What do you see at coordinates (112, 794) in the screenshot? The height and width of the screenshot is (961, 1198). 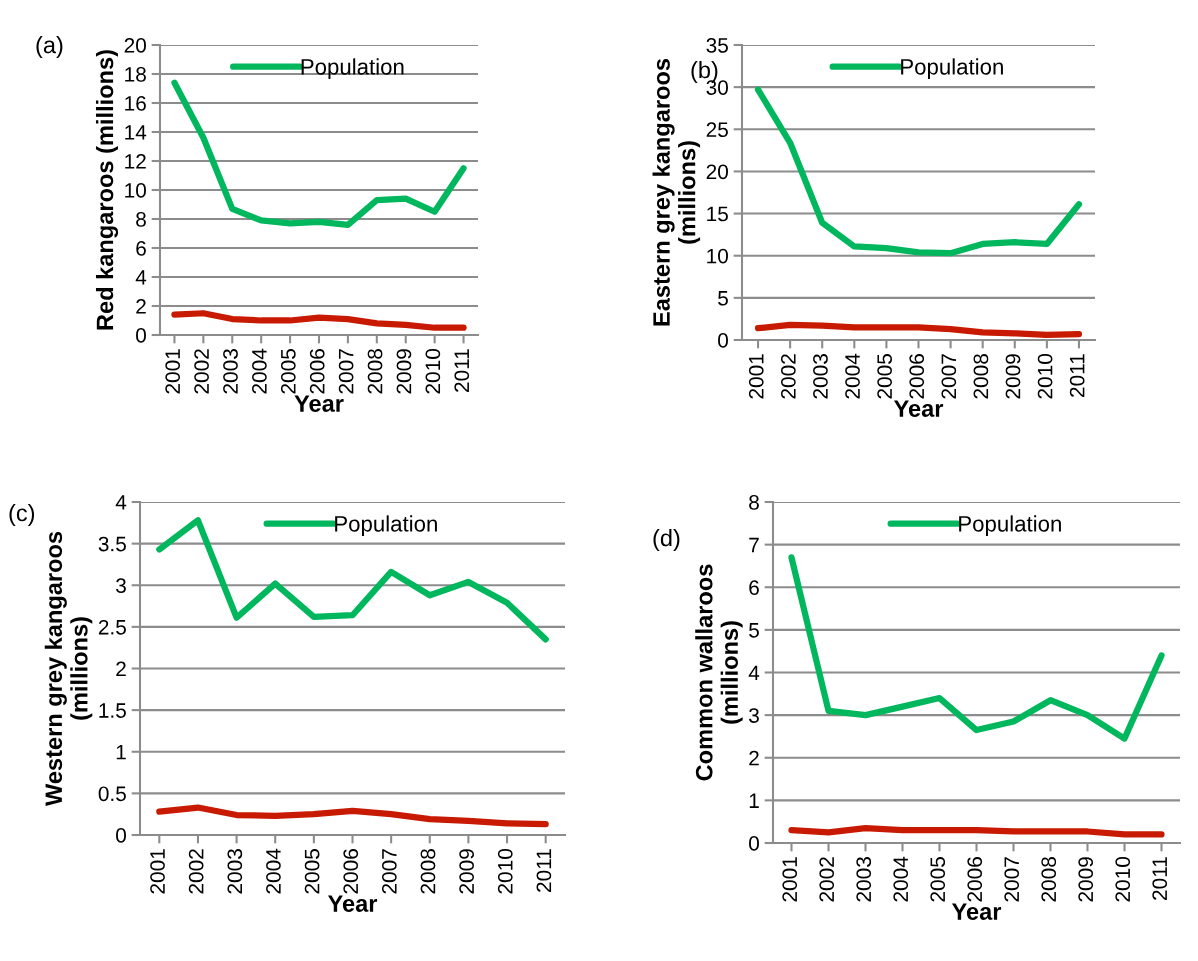 I see `y-tick-label: 0.5` at bounding box center [112, 794].